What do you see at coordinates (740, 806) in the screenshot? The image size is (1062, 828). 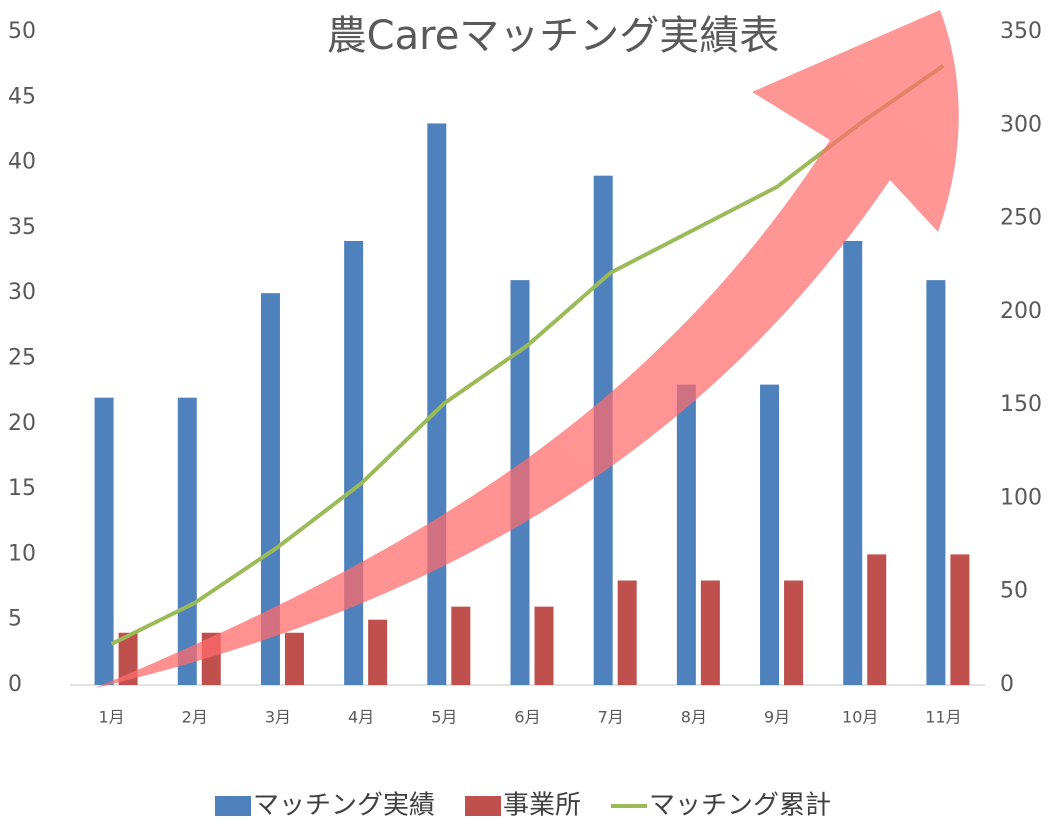 I see `legend-label: マッチング累計` at bounding box center [740, 806].